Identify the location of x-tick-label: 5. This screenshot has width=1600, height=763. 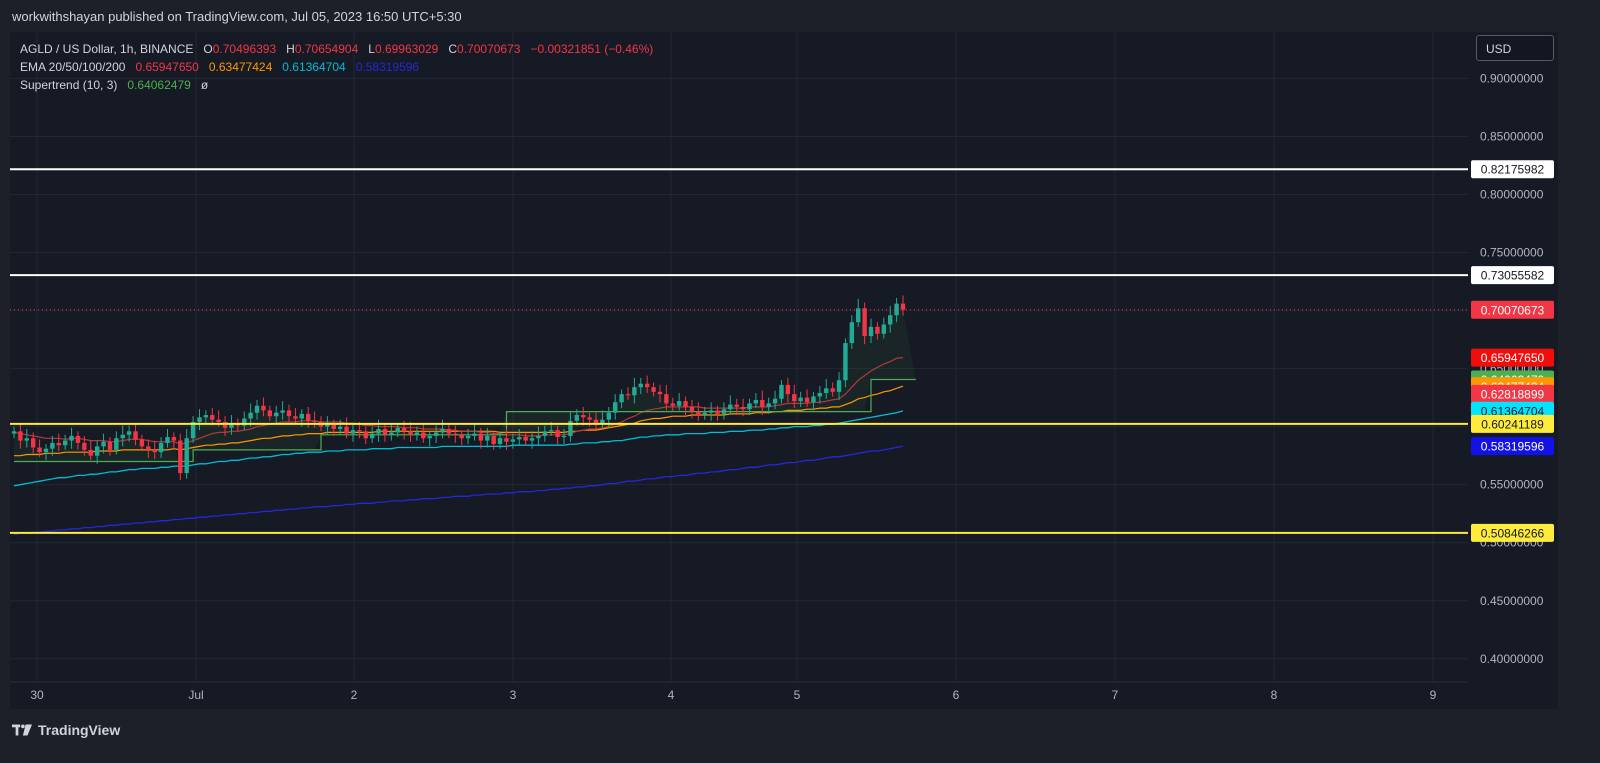
(797, 695).